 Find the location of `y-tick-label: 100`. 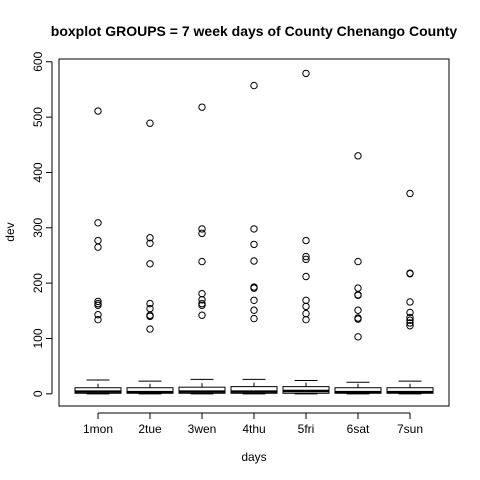

y-tick-label: 100 is located at coordinates (38, 338).